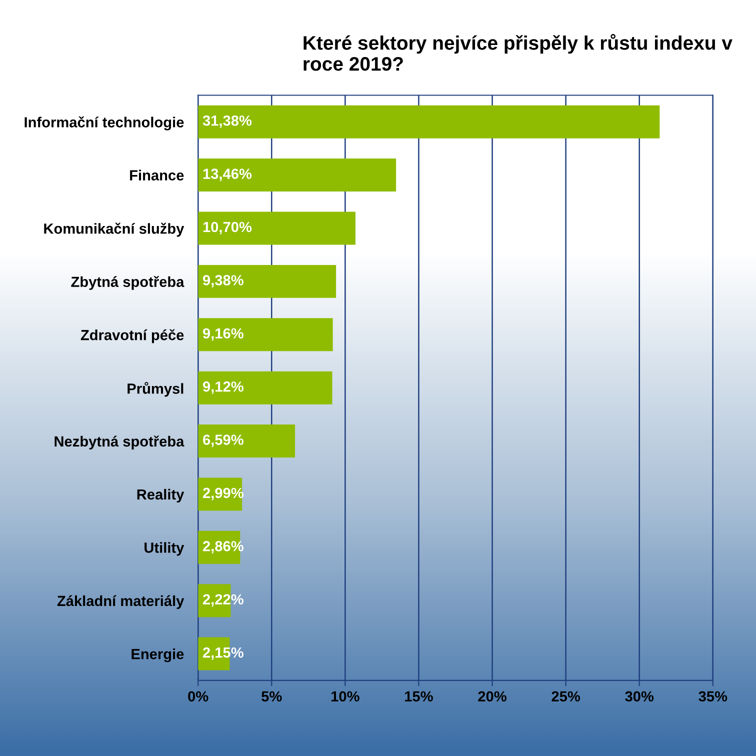  I want to click on data-label: 13,46%, so click(227, 175).